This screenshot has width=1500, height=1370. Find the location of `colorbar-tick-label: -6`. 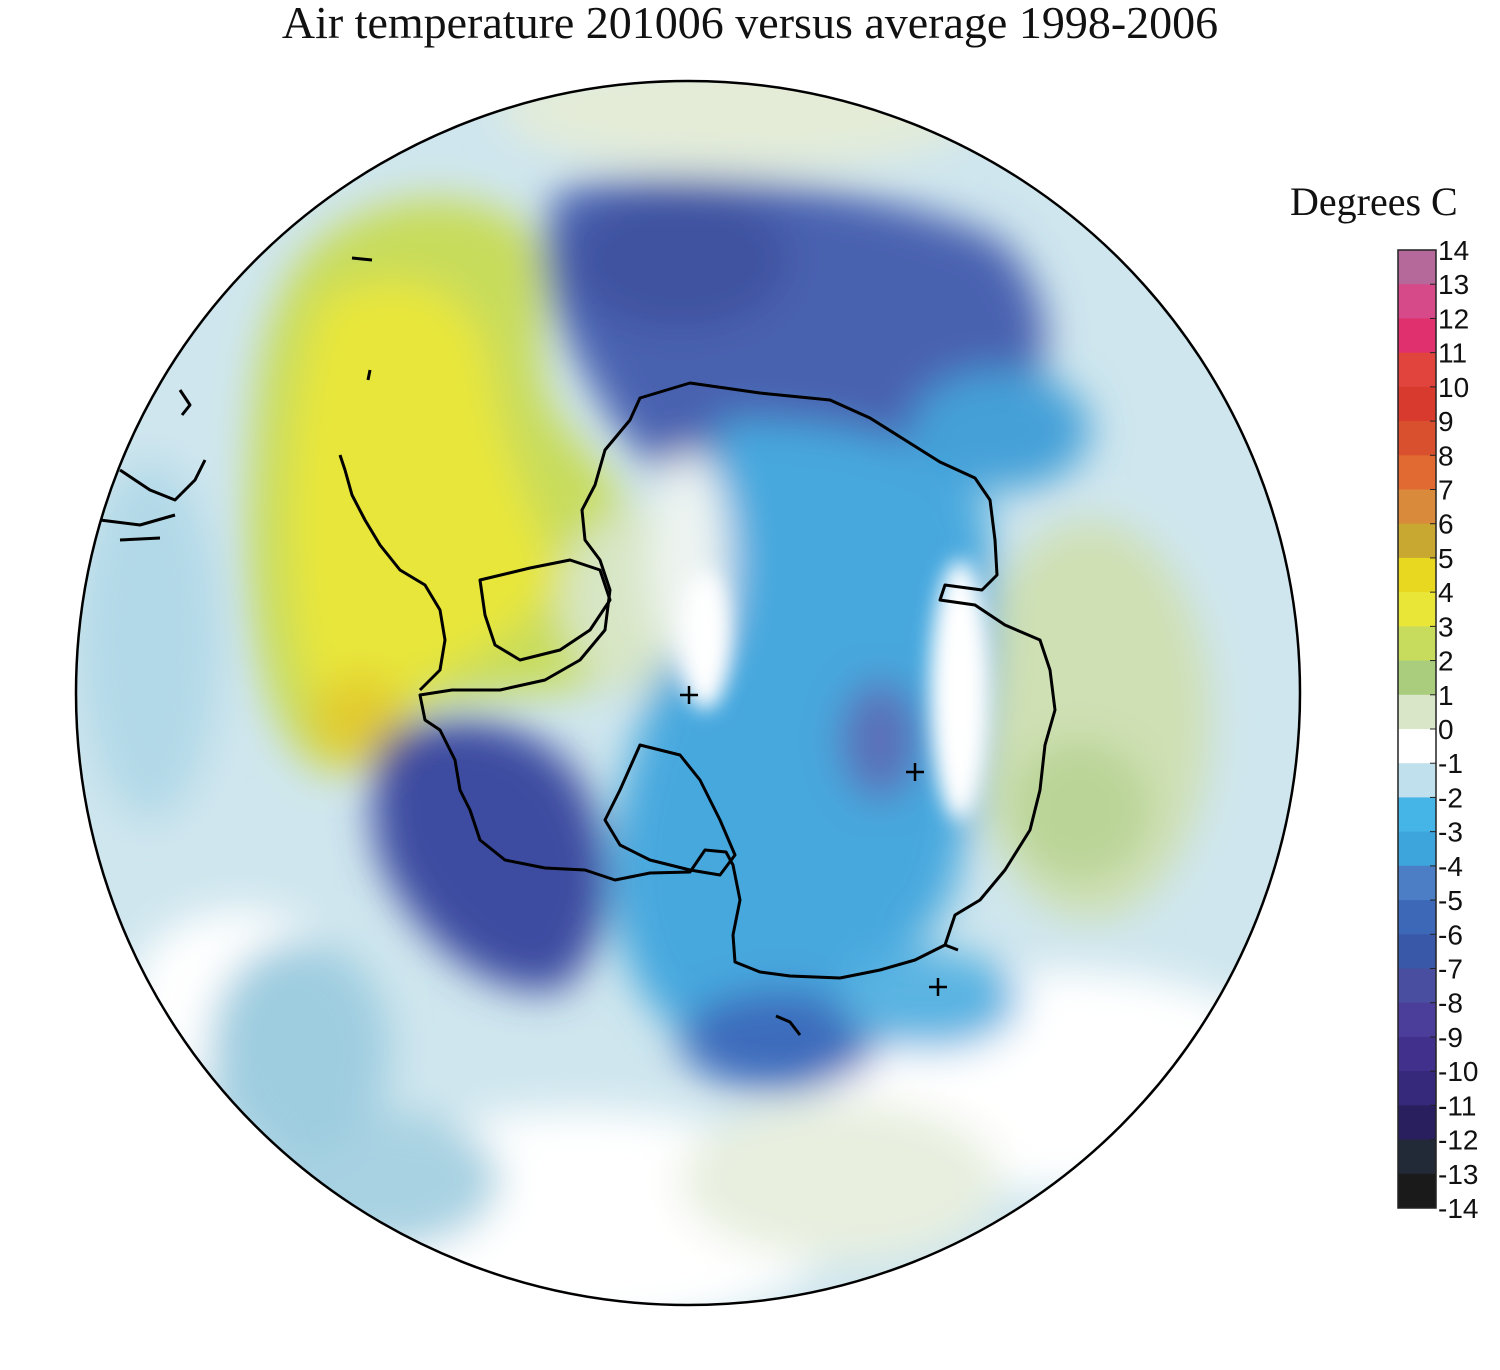

colorbar-tick-label: -6 is located at coordinates (1450, 934).